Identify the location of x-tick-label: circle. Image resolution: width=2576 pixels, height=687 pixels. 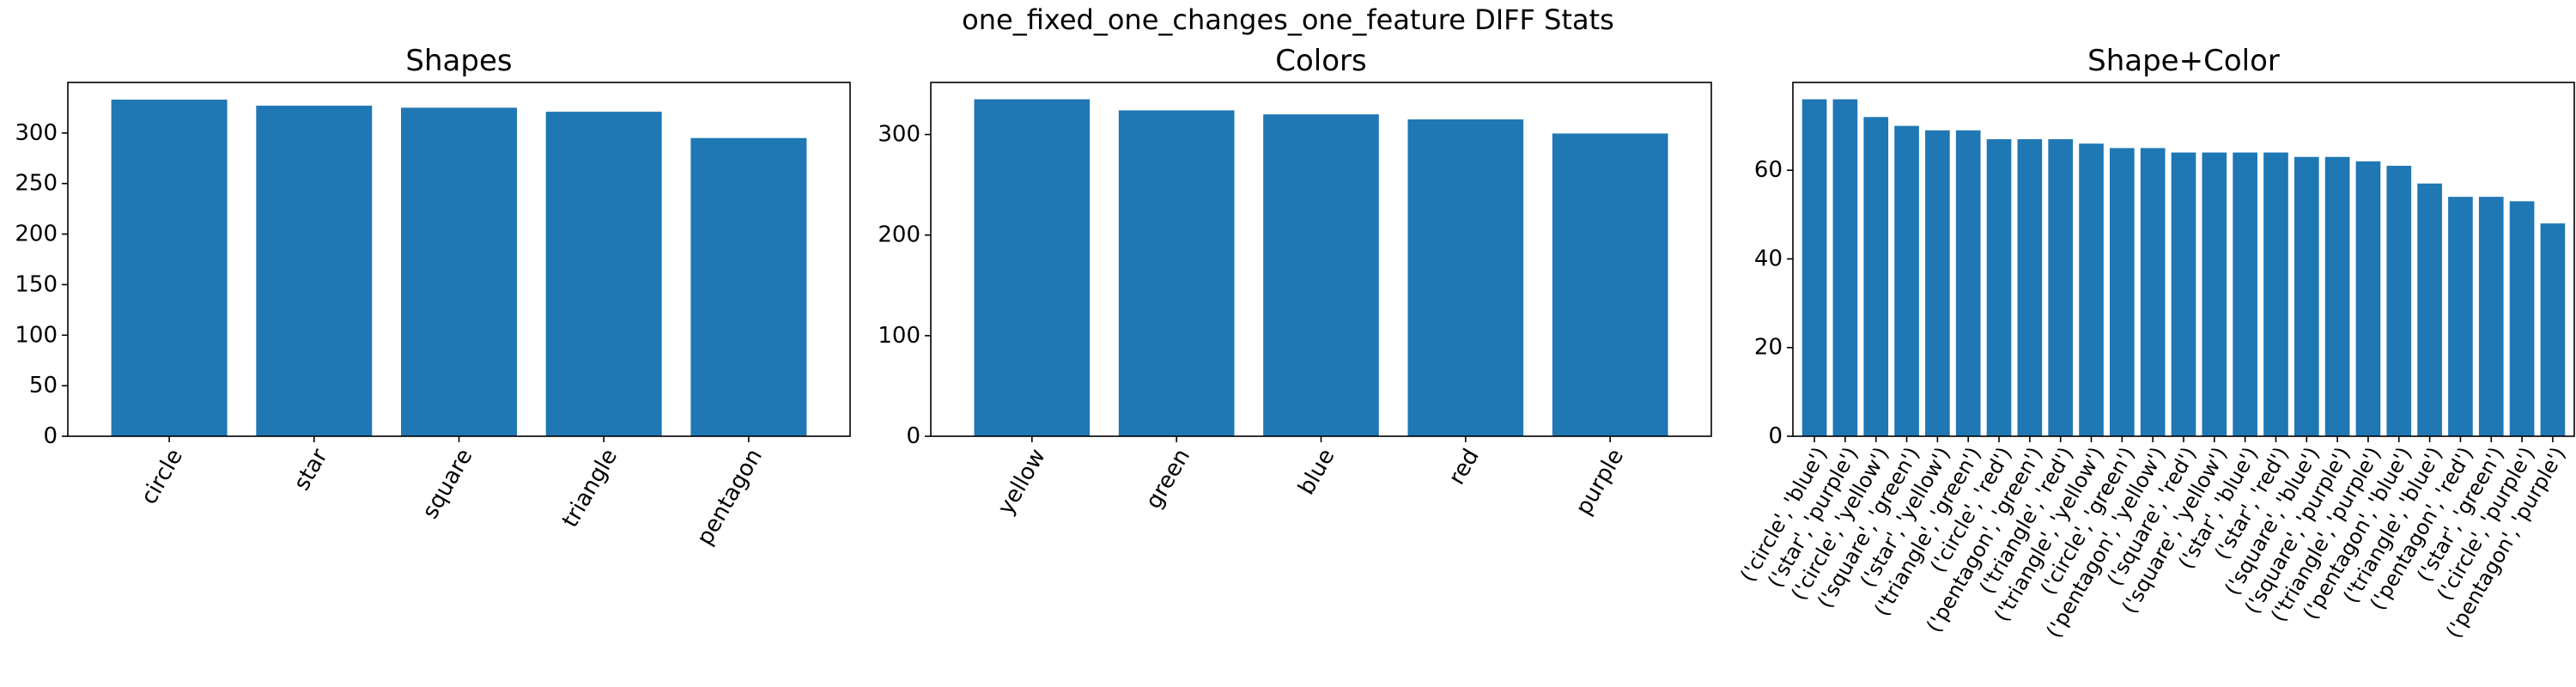
(163, 477).